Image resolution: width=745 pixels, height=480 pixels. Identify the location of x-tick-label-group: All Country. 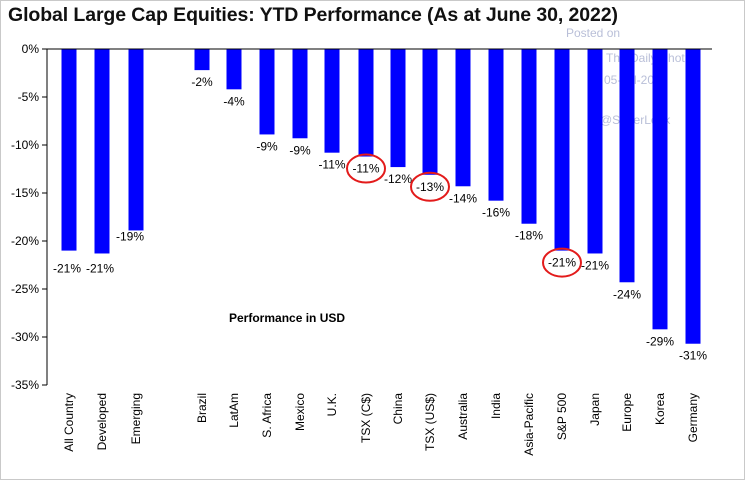
(69, 422).